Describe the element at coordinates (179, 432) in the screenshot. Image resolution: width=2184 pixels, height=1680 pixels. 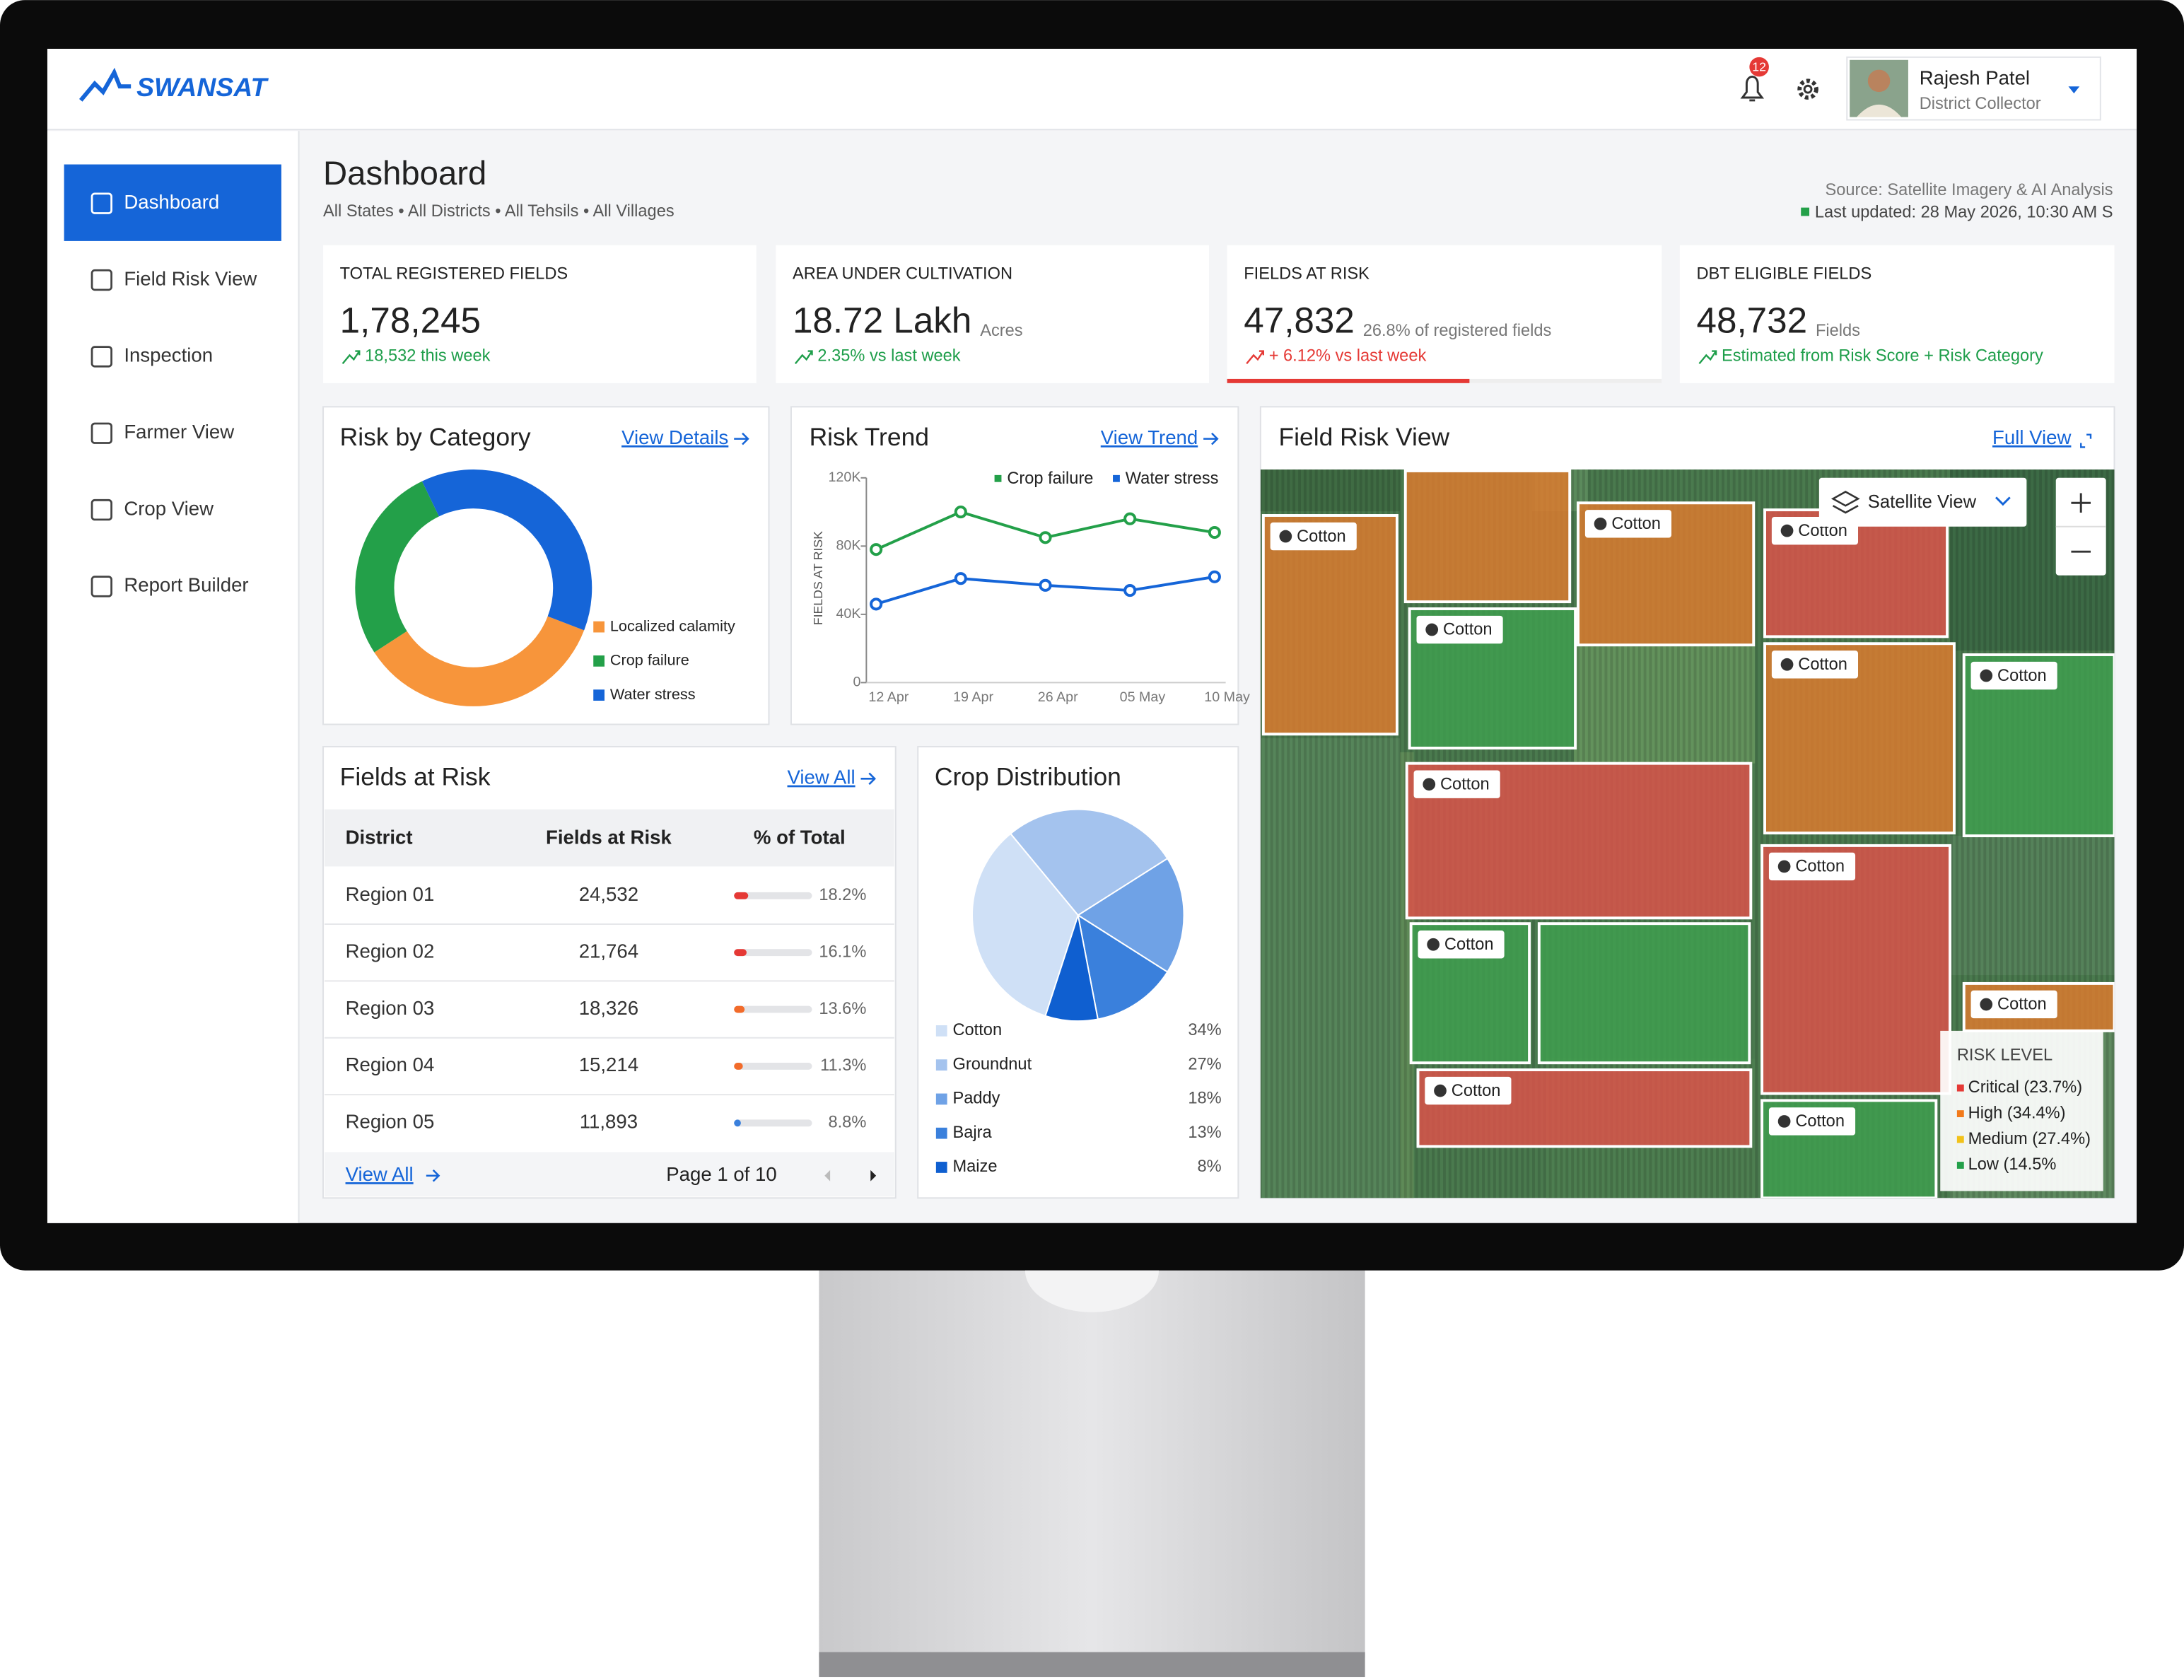
I see `nav-item: Farmer View` at that location.